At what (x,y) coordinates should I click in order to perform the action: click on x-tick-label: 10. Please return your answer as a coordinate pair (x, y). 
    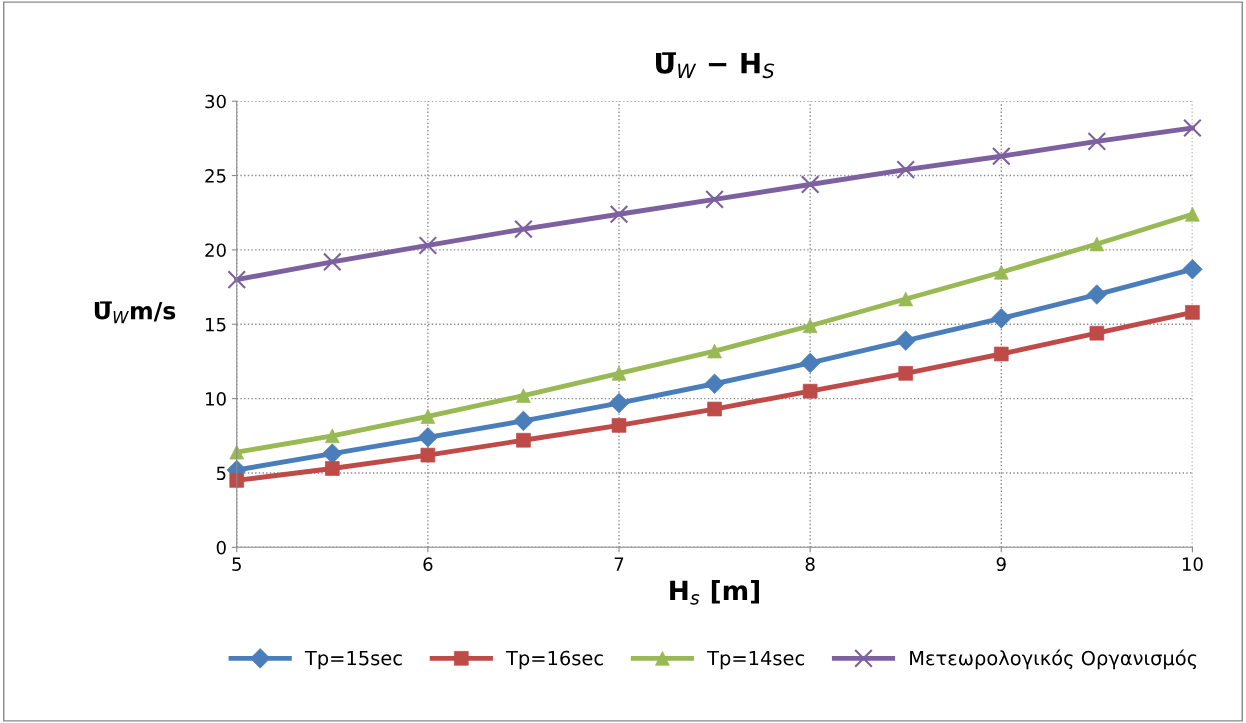
    Looking at the image, I should click on (1192, 564).